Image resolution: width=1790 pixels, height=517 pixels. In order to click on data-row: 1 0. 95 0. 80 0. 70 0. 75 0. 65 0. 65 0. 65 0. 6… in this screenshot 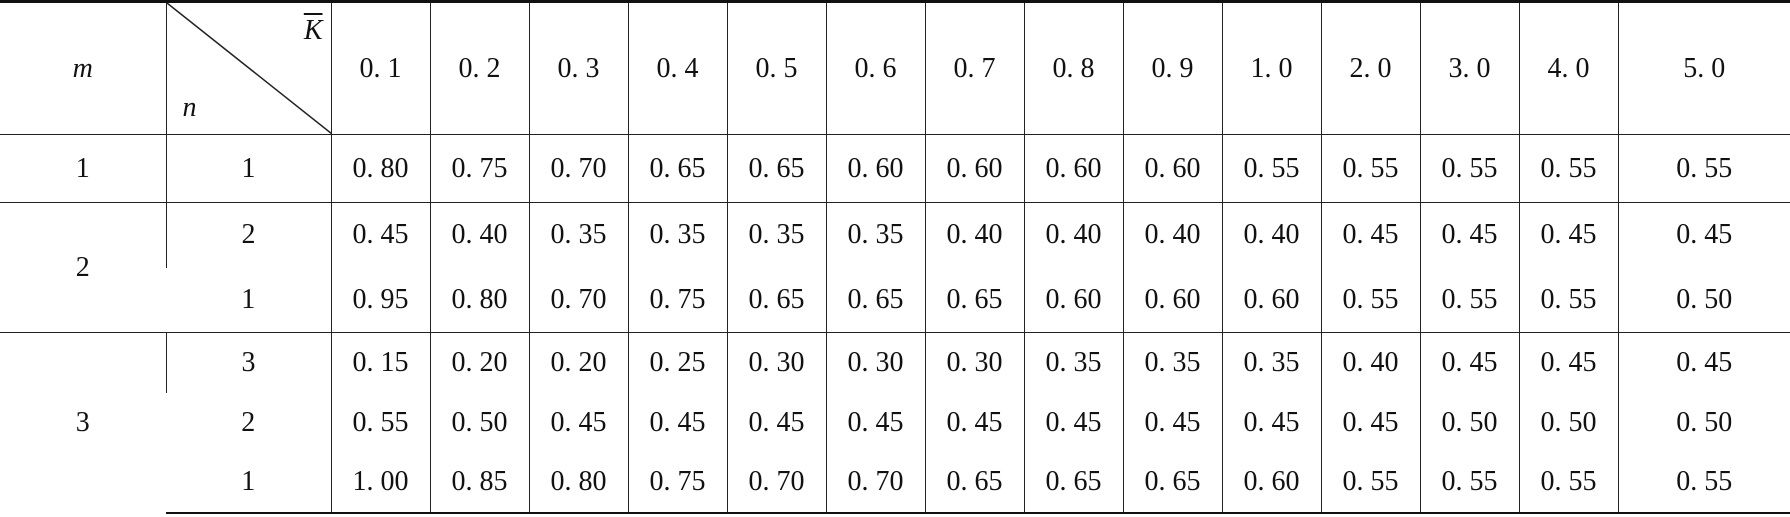, I will do `click(895, 300)`.